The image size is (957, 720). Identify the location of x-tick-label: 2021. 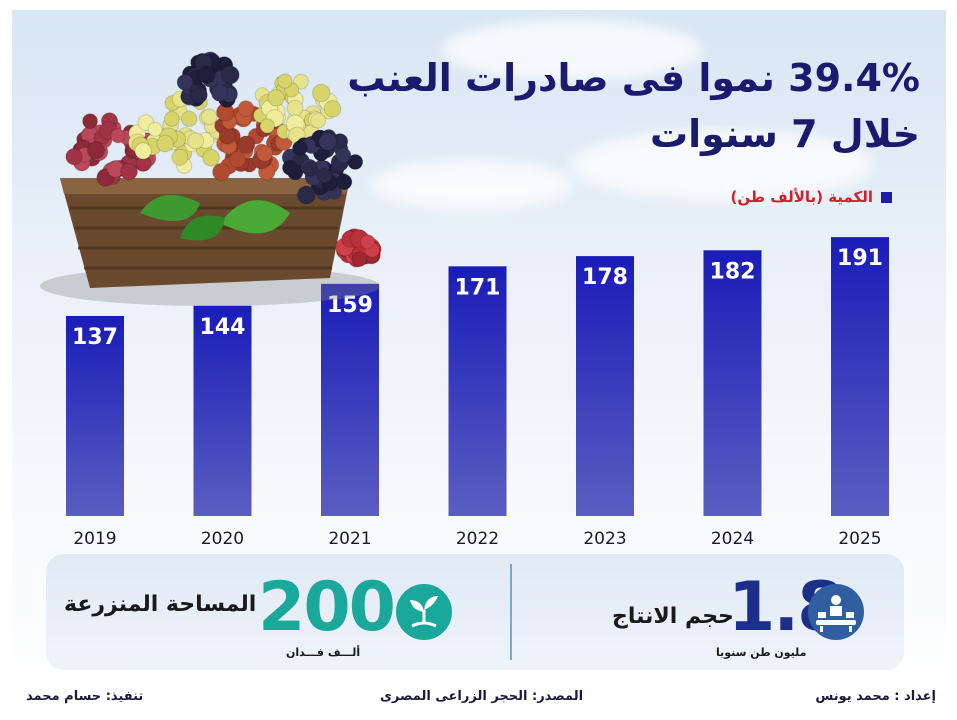
(349, 539).